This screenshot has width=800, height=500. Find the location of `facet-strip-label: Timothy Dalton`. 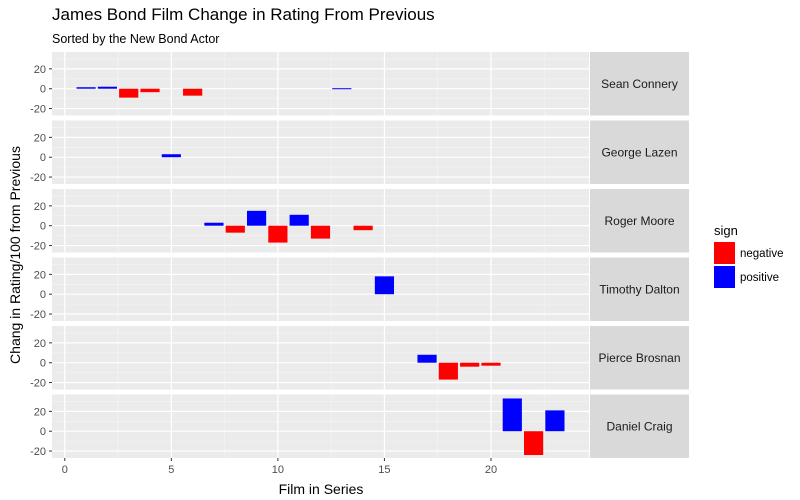

facet-strip-label: Timothy Dalton is located at coordinates (639, 289).